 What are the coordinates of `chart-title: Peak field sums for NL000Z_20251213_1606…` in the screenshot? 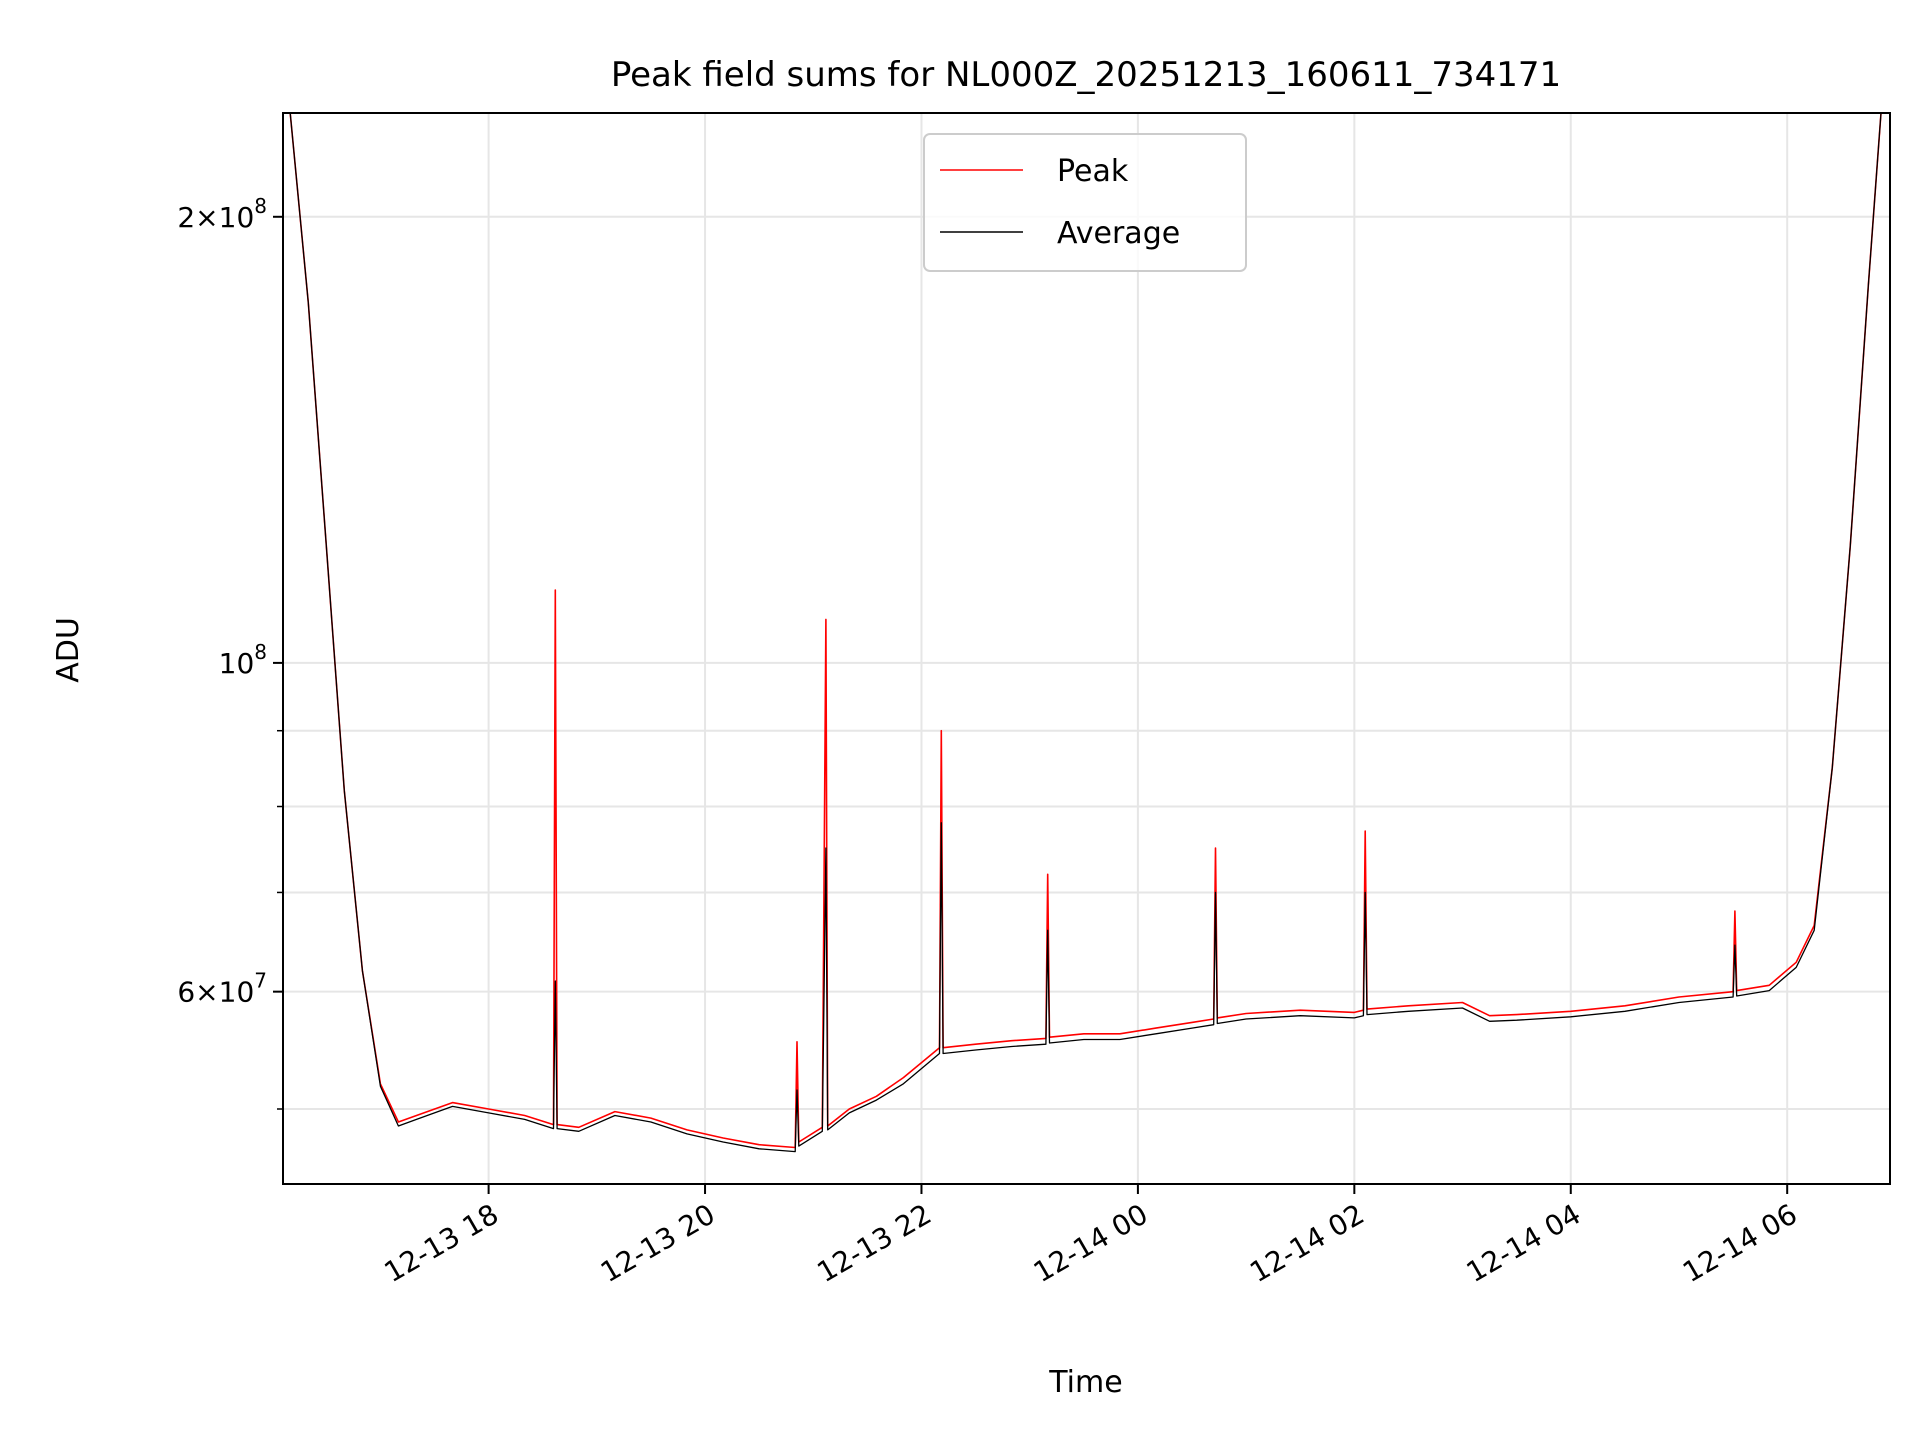 It's located at (1086, 75).